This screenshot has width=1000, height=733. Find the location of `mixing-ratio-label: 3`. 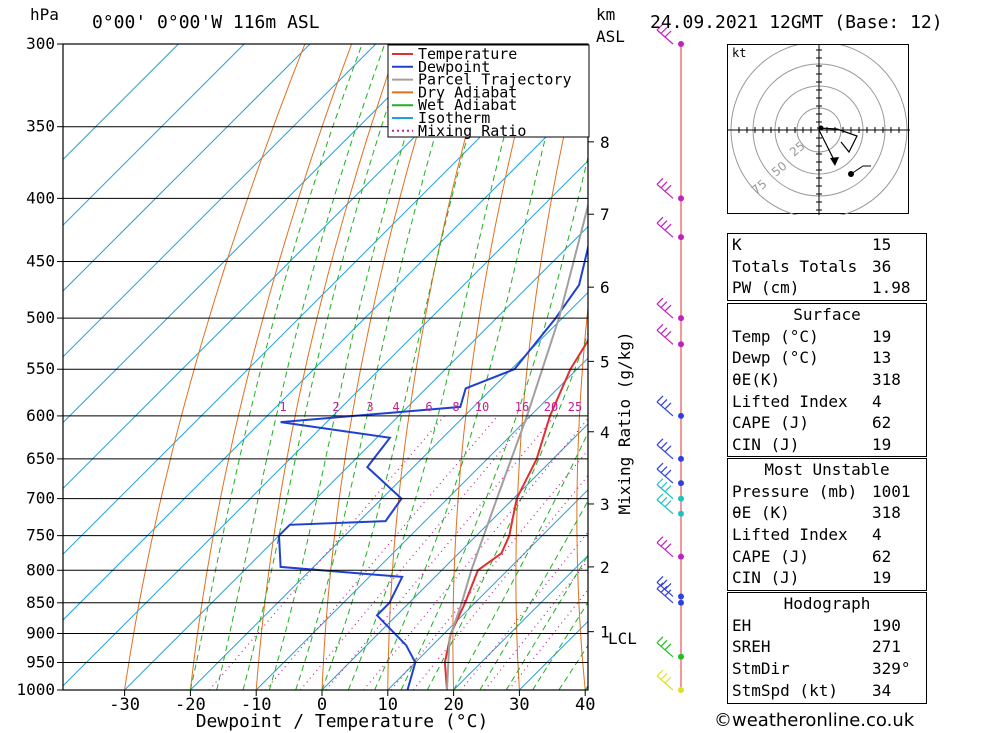

mixing-ratio-label: 3 is located at coordinates (369, 407).